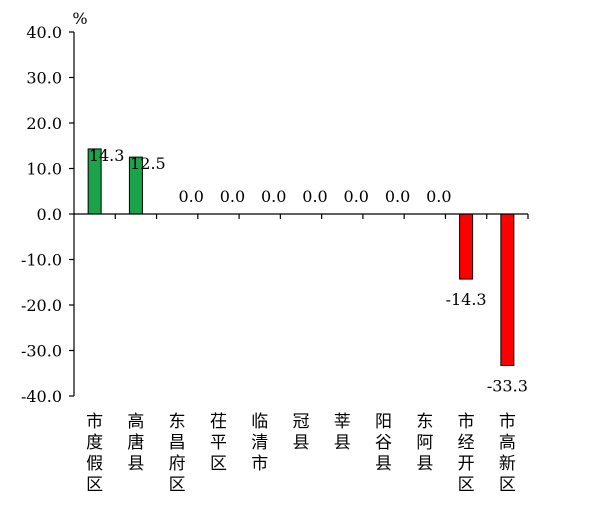 The width and height of the screenshot is (590, 508). Describe the element at coordinates (383, 443) in the screenshot. I see `category-label-7: 阳谷县` at that location.